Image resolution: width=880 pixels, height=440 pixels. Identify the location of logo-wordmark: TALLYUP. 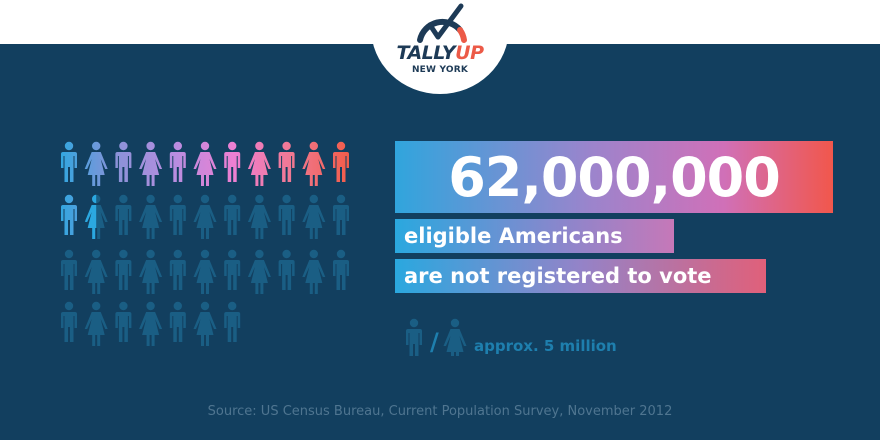
(440, 53).